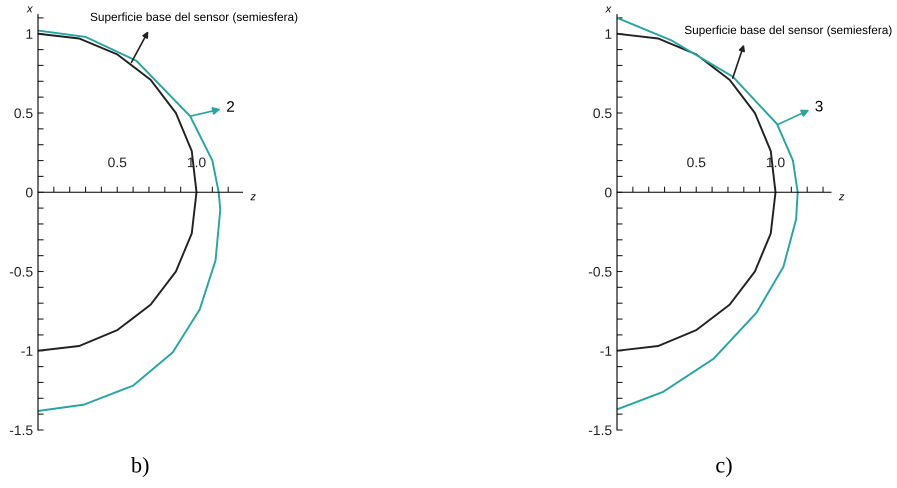  Describe the element at coordinates (139, 467) in the screenshot. I see `text: b)` at that location.